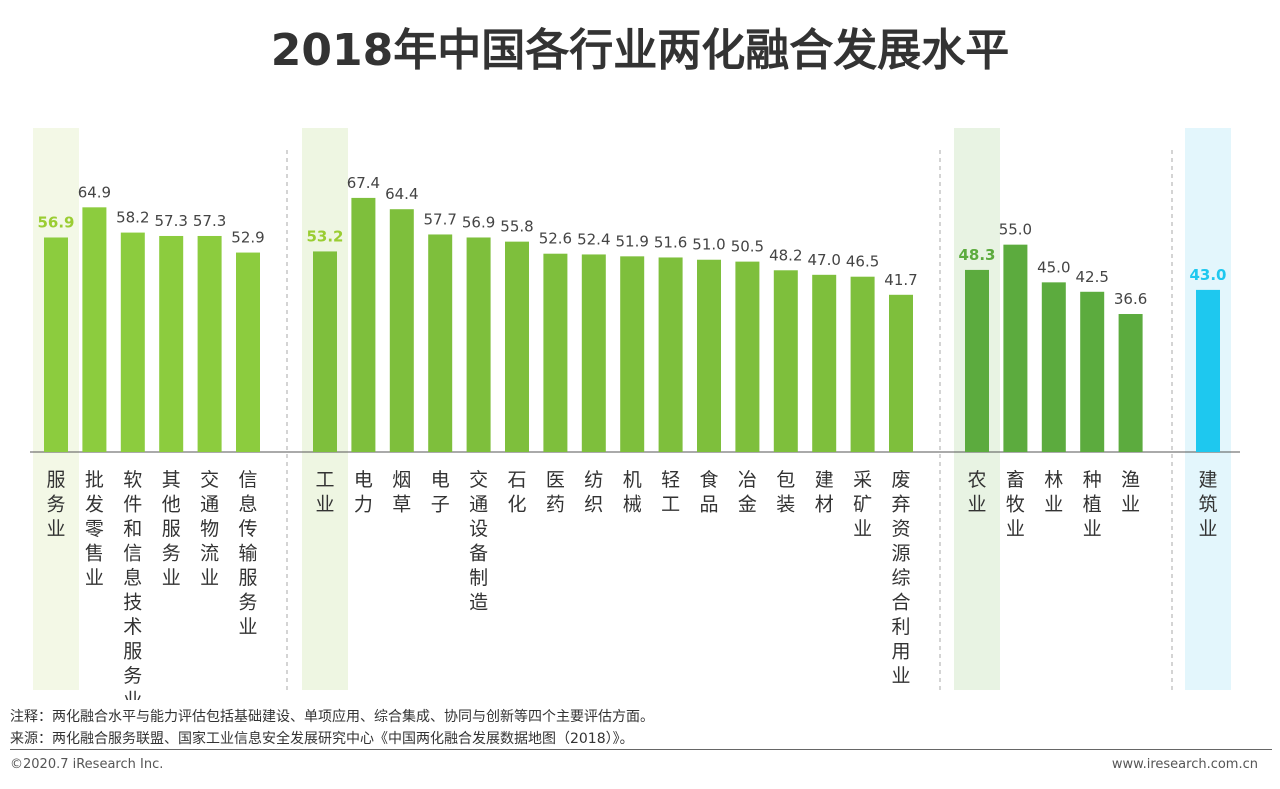  What do you see at coordinates (516, 492) in the screenshot?
I see `category-label: 石化` at bounding box center [516, 492].